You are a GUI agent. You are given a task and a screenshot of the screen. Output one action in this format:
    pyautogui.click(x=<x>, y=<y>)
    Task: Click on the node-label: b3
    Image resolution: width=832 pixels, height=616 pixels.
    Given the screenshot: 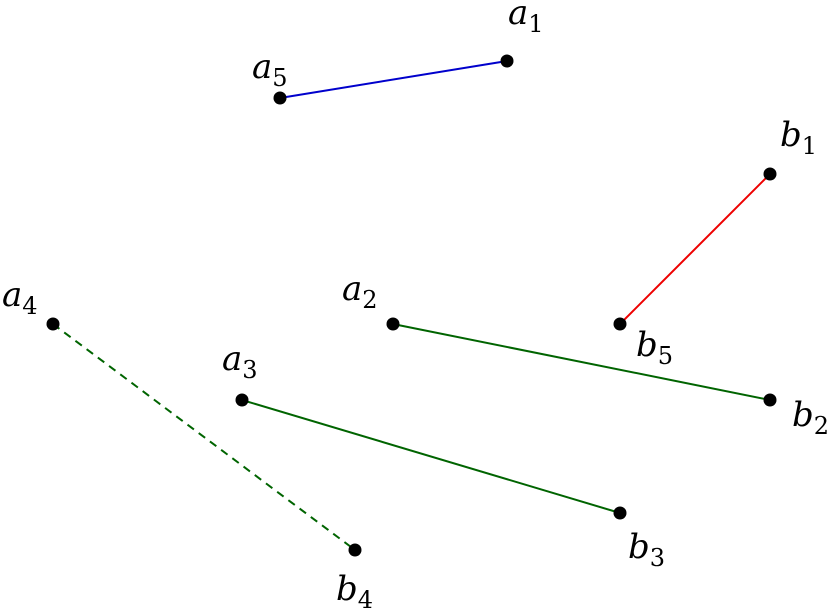 What is the action you would take?
    pyautogui.click(x=646, y=549)
    